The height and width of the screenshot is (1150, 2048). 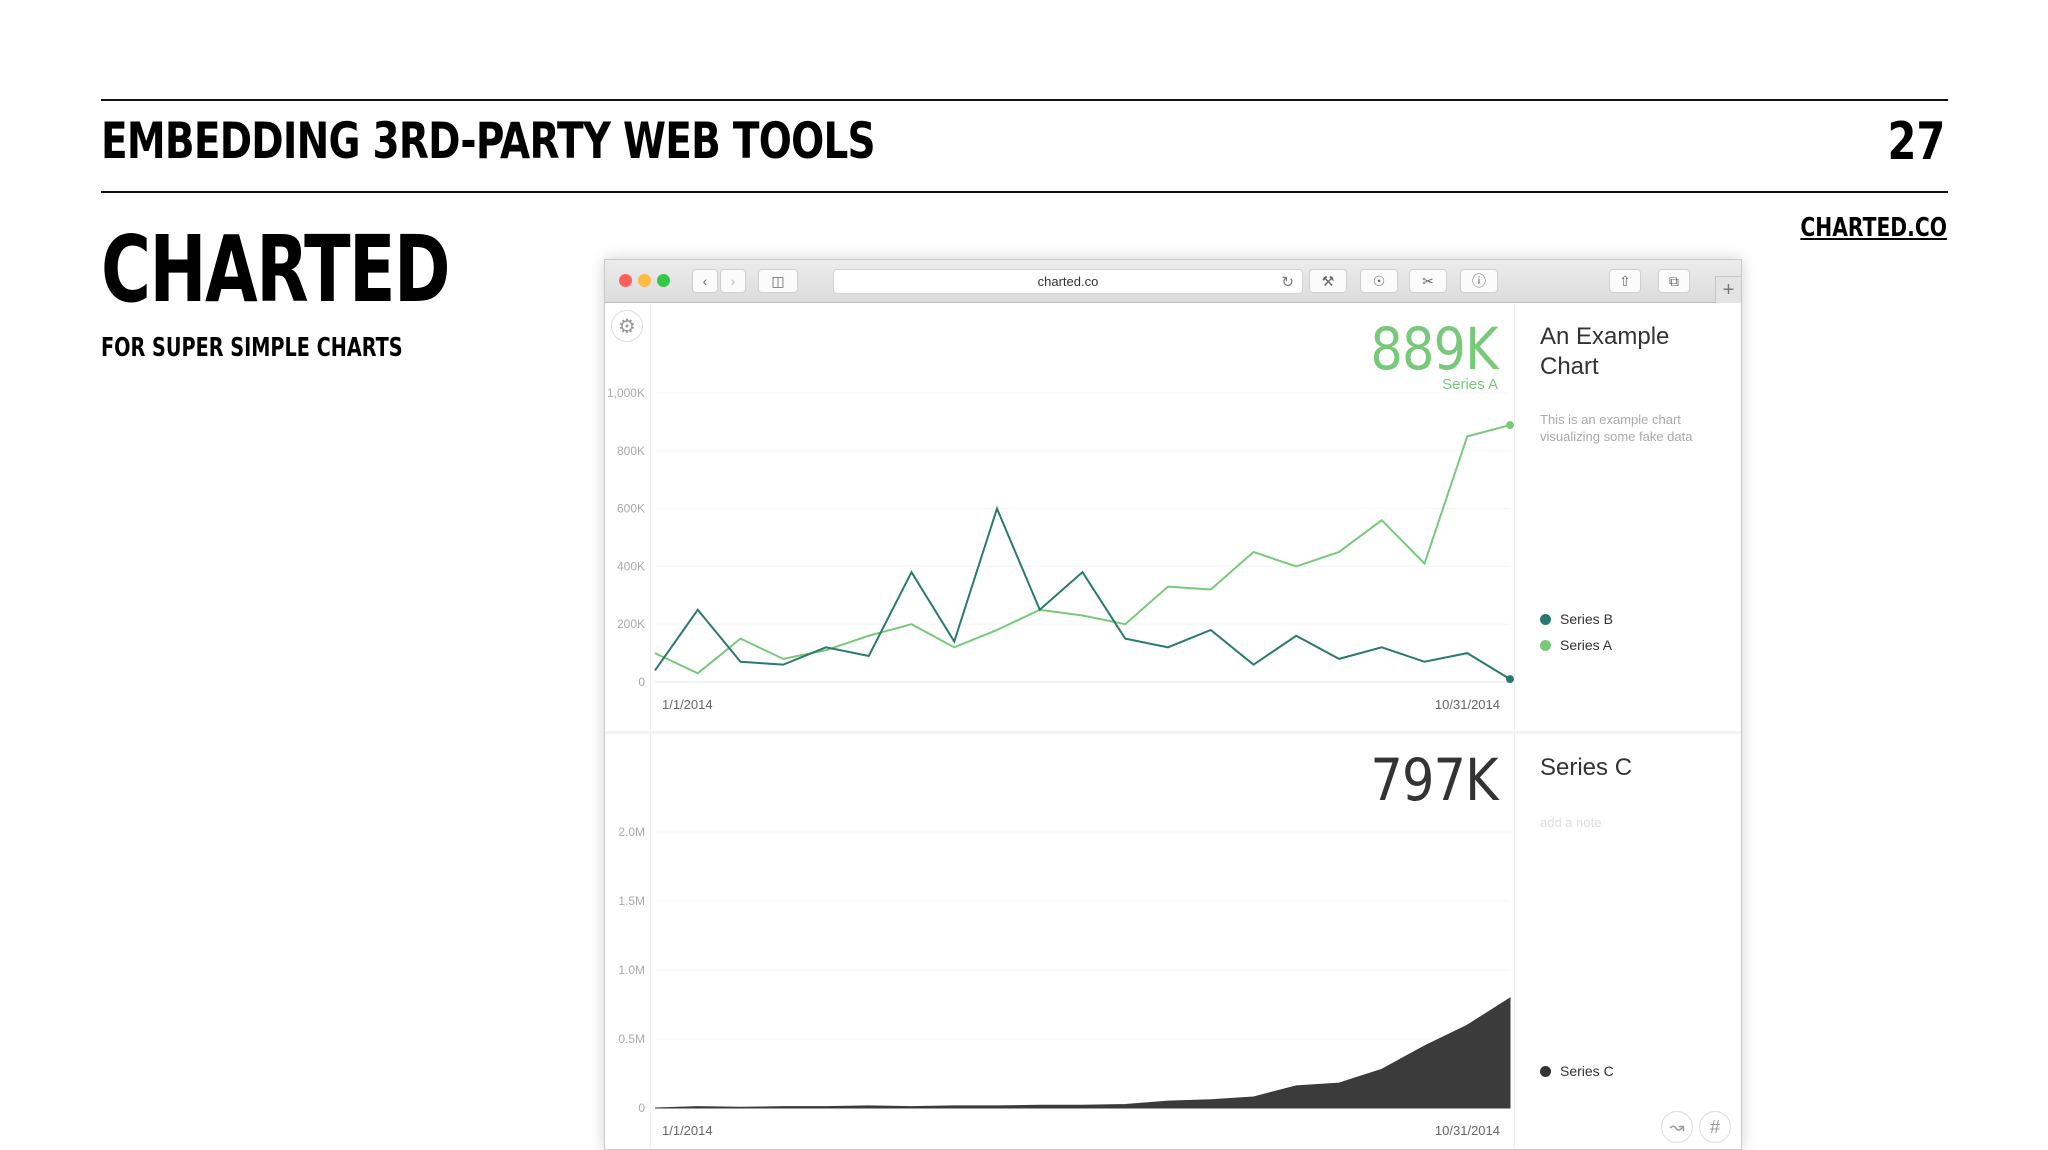 What do you see at coordinates (1916, 142) in the screenshot?
I see `slide-number: 27` at bounding box center [1916, 142].